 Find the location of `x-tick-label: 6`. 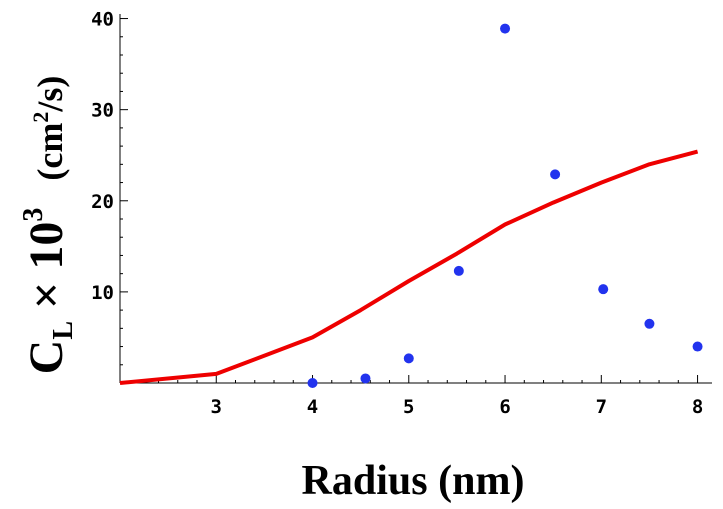

x-tick-label: 6 is located at coordinates (504, 407).